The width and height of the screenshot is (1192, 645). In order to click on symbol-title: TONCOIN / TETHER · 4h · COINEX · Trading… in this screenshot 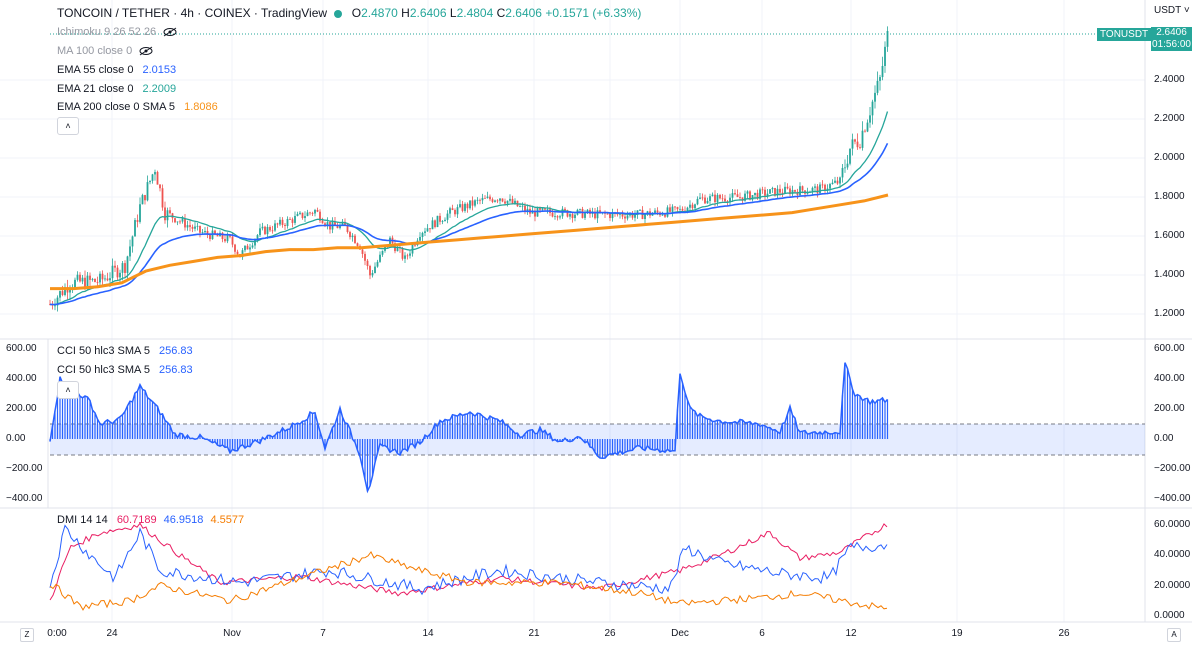, I will do `click(192, 13)`.